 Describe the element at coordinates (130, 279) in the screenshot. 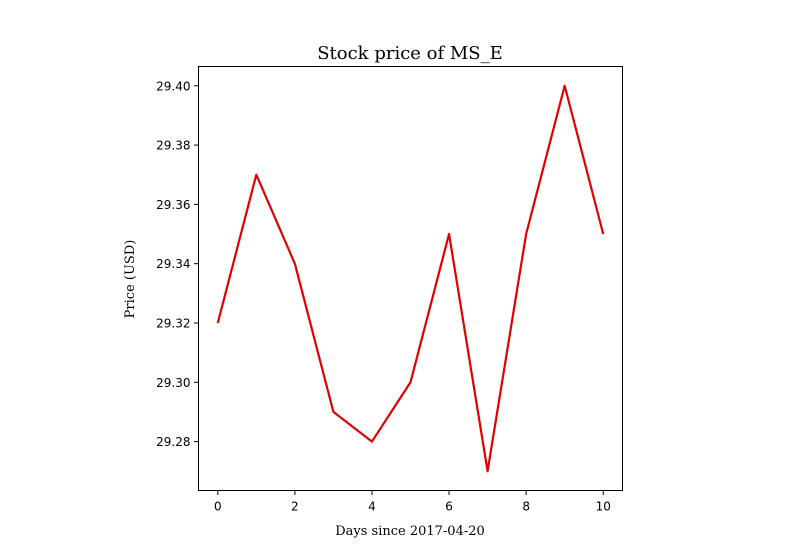

I see `y-axis-label: Price (USD)` at that location.